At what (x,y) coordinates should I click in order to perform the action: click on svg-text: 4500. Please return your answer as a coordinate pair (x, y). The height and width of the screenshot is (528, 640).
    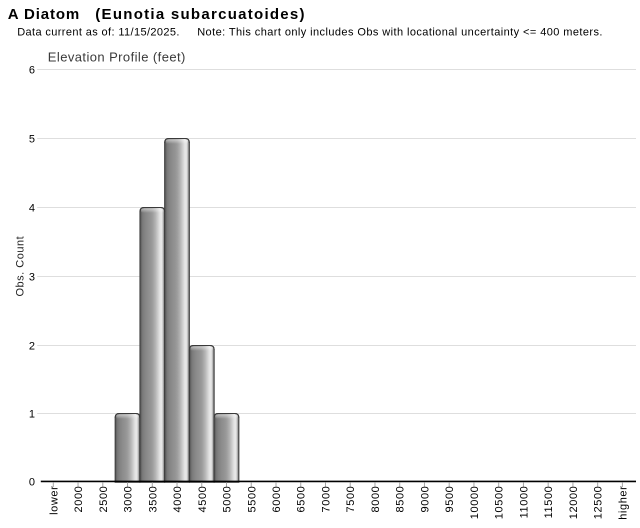
    Looking at the image, I should click on (203, 499).